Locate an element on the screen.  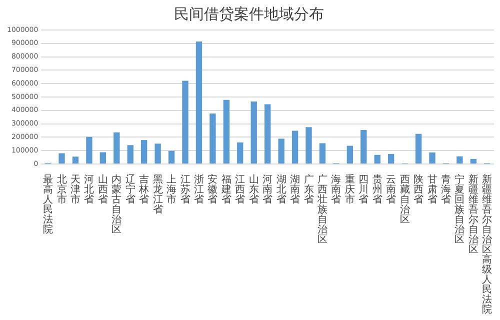
x-tick-label: 陕西省 is located at coordinates (419, 190).